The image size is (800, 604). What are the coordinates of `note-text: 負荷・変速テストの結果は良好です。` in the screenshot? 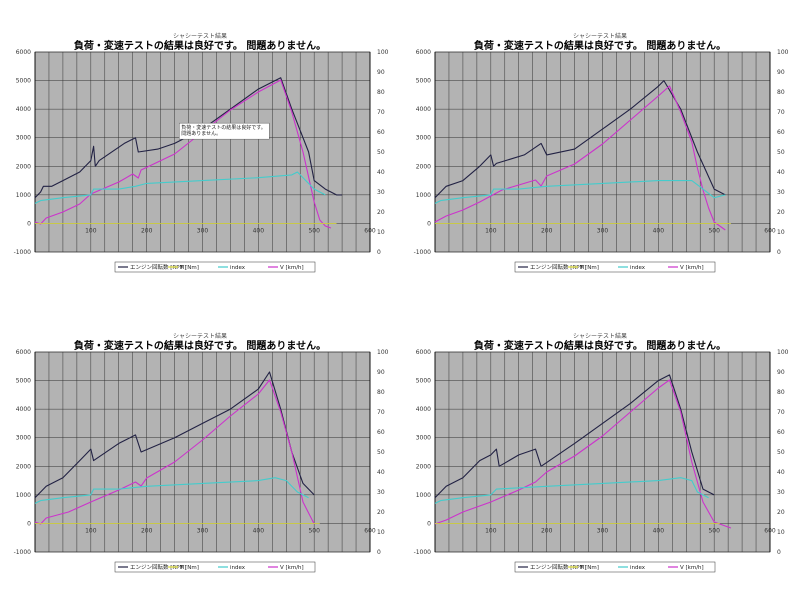 It's located at (223, 127).